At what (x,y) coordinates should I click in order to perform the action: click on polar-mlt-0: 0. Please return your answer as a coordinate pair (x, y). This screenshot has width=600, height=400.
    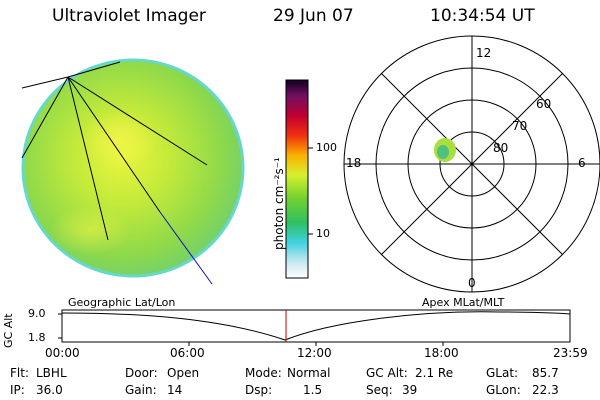
    Looking at the image, I should click on (472, 283).